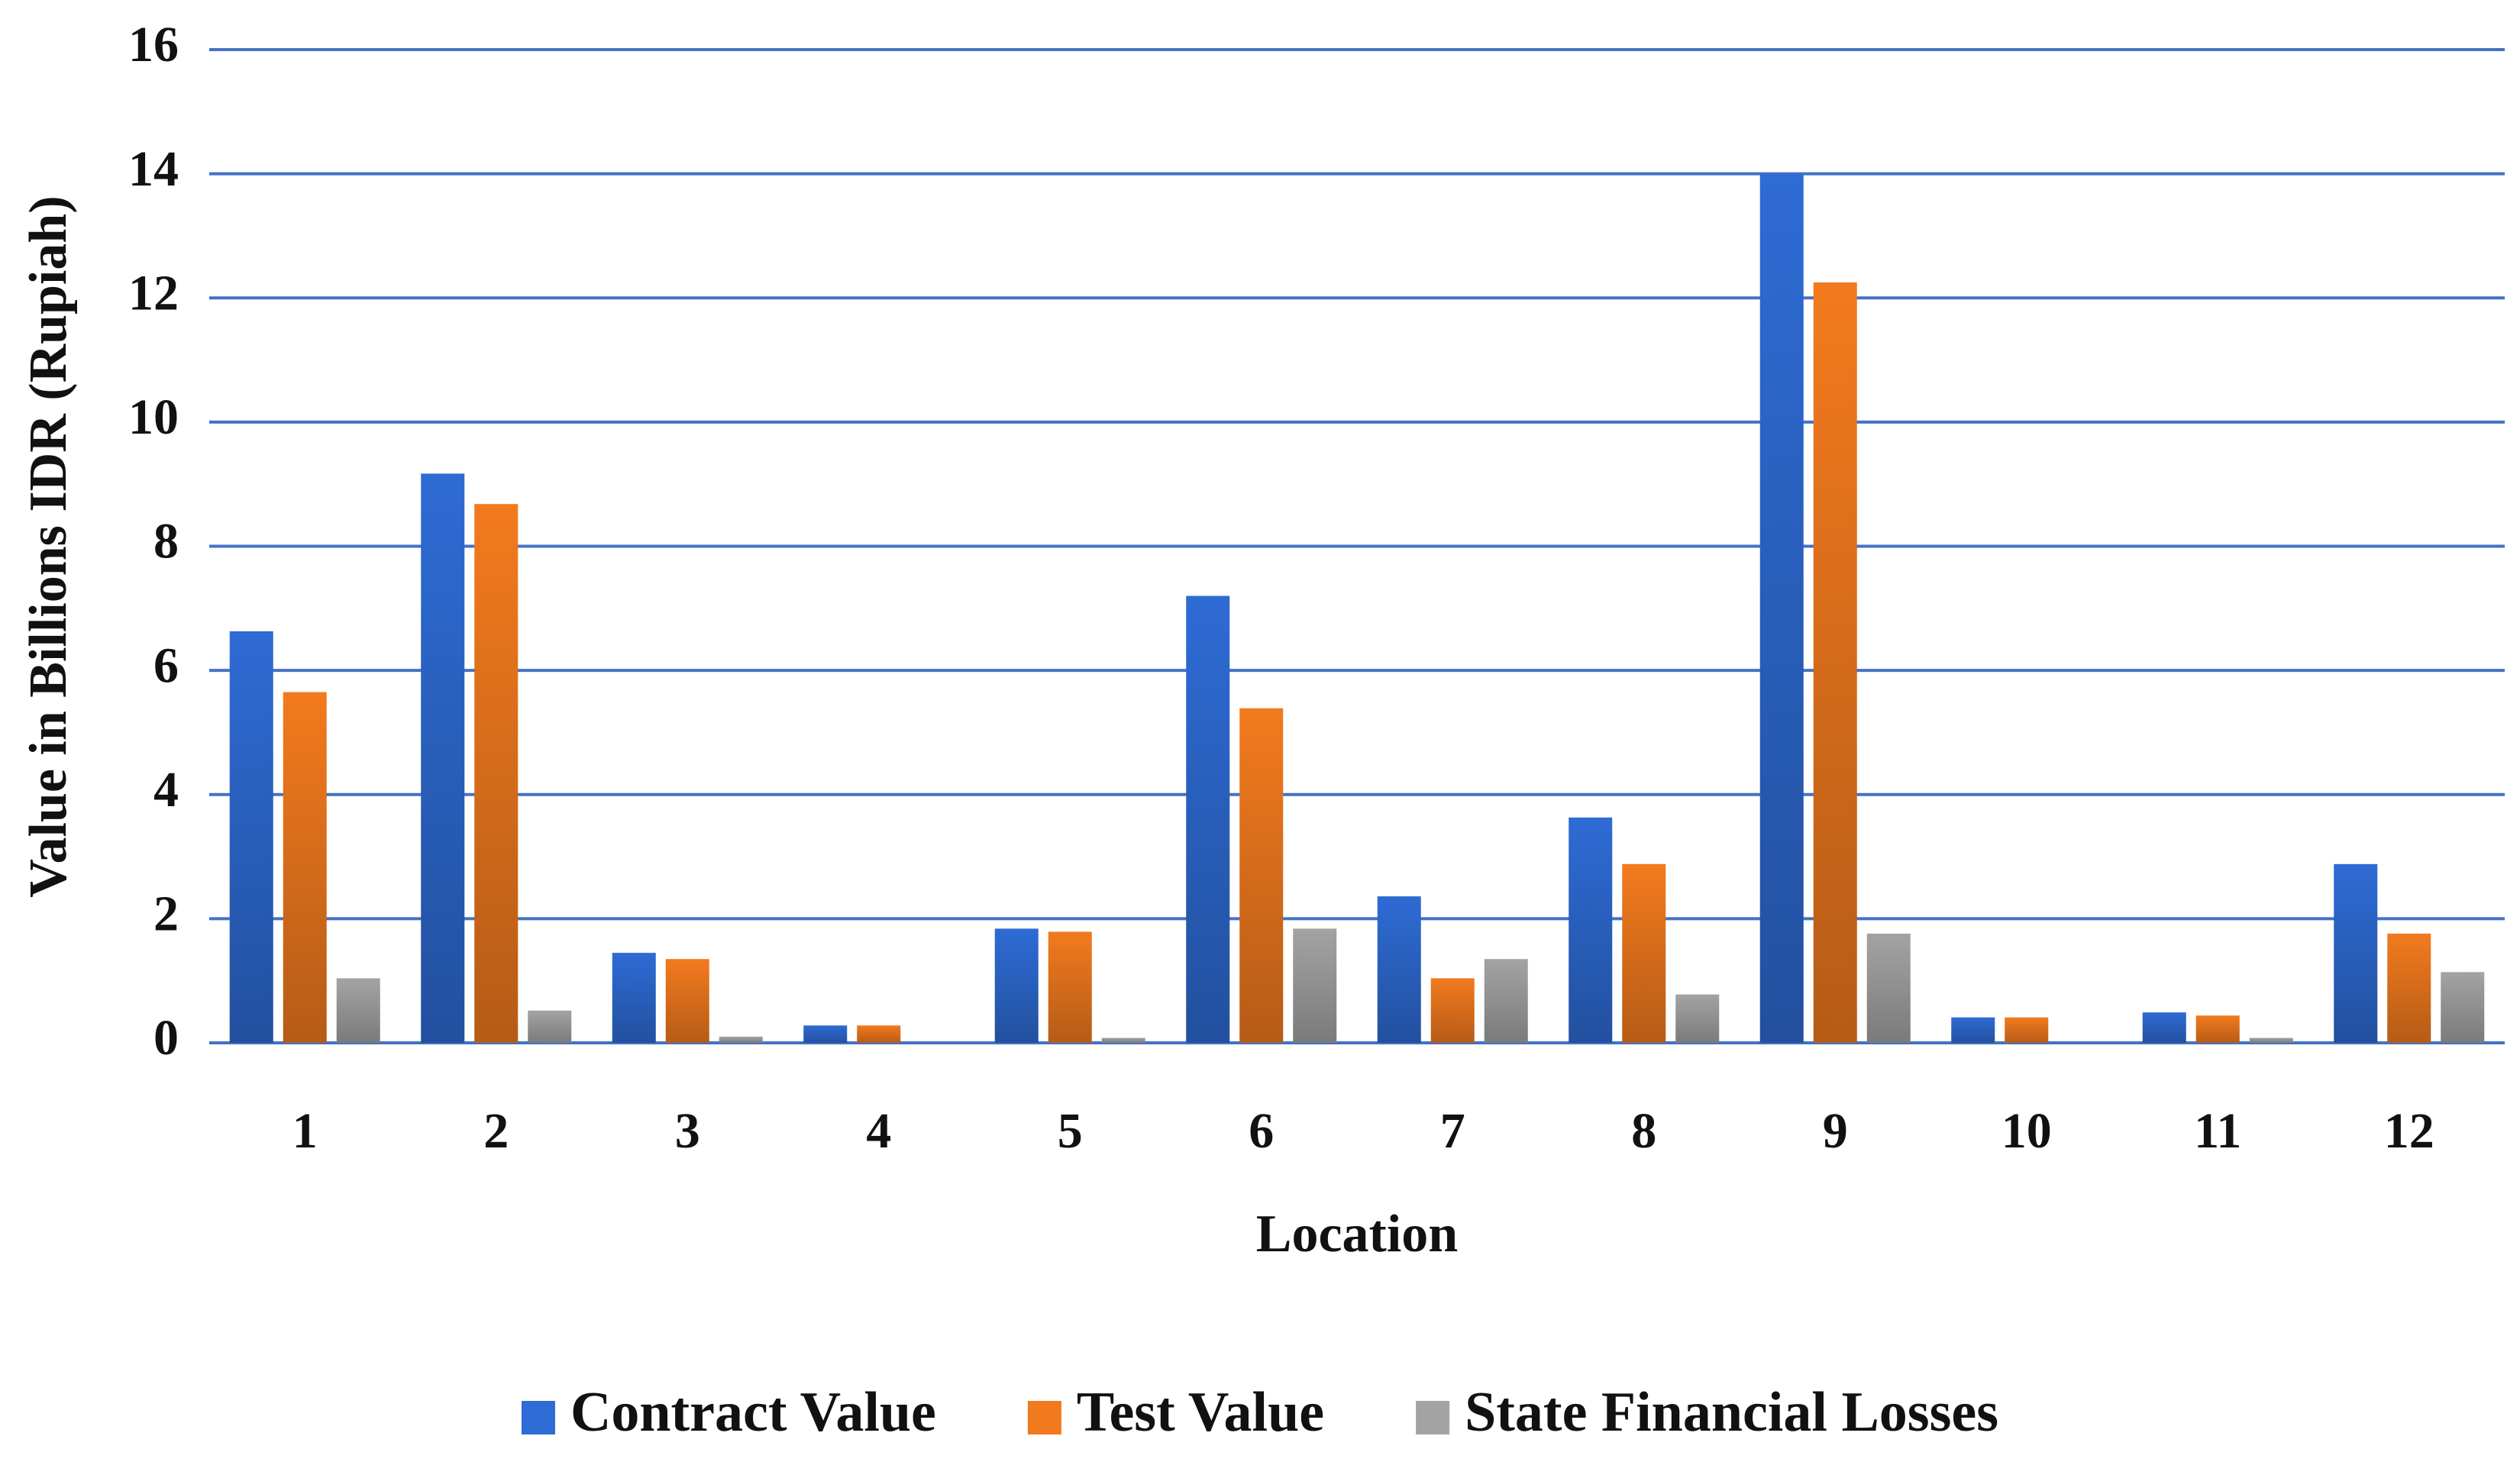 The image size is (2520, 1478). I want to click on y-tick-label: 12, so click(153, 293).